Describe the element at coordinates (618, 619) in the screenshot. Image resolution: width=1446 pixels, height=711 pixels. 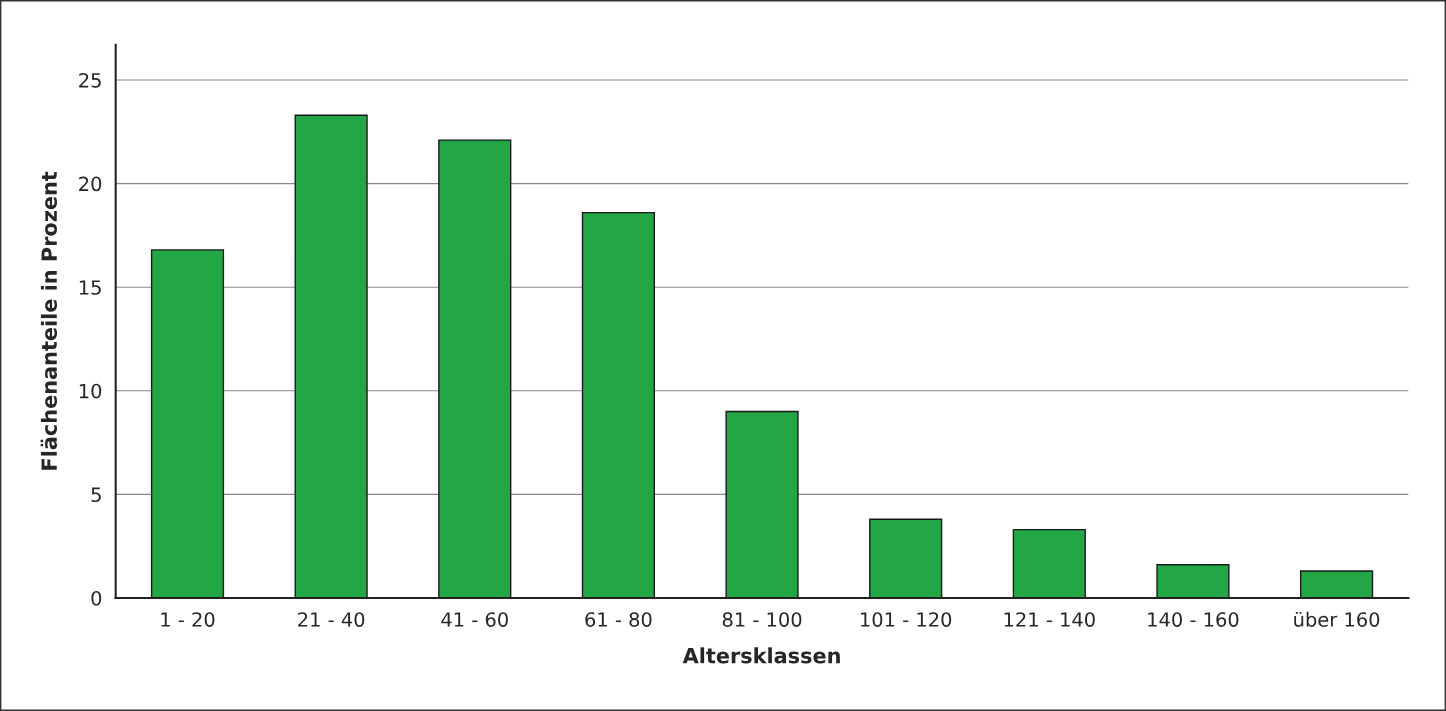
I see `x-tick-label: 61 - 80` at that location.